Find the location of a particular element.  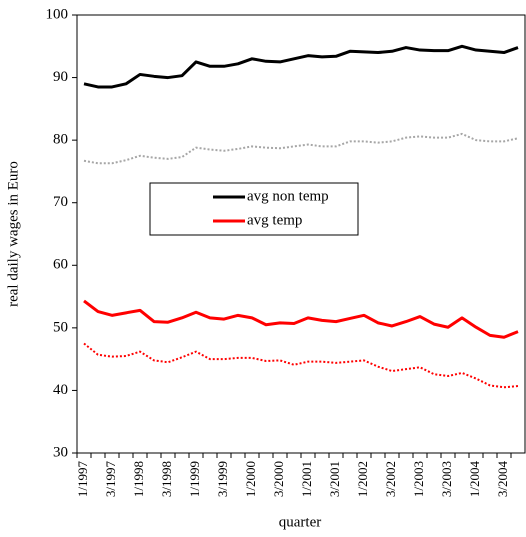

y-tick-label: 90 is located at coordinates (60, 77).